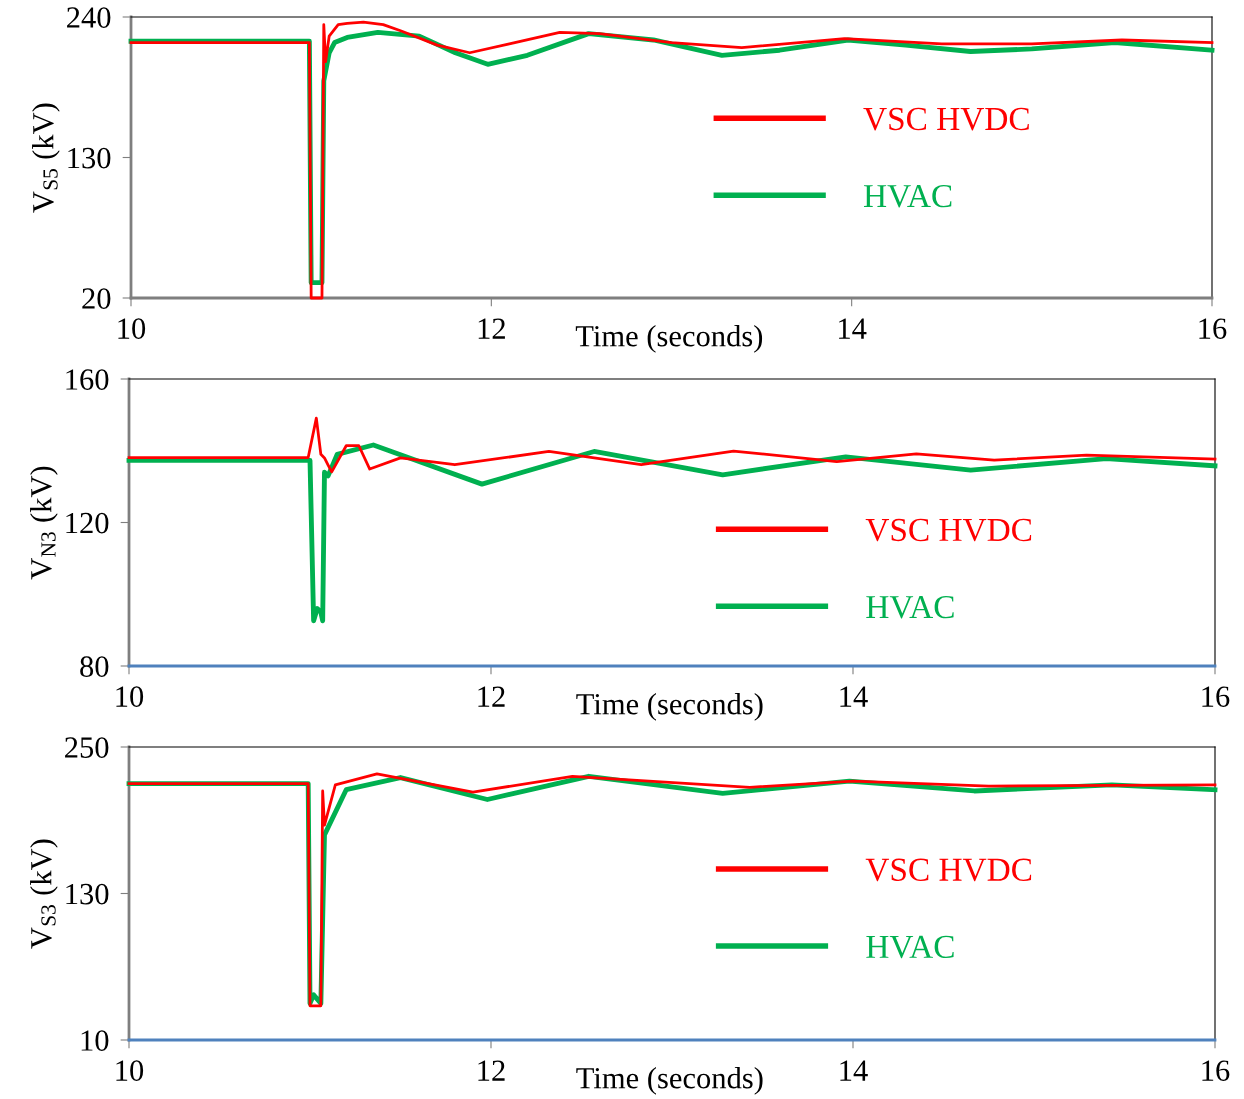 This screenshot has width=1244, height=1099. Describe the element at coordinates (96, 298) in the screenshot. I see `y-tick-label: 20` at that location.